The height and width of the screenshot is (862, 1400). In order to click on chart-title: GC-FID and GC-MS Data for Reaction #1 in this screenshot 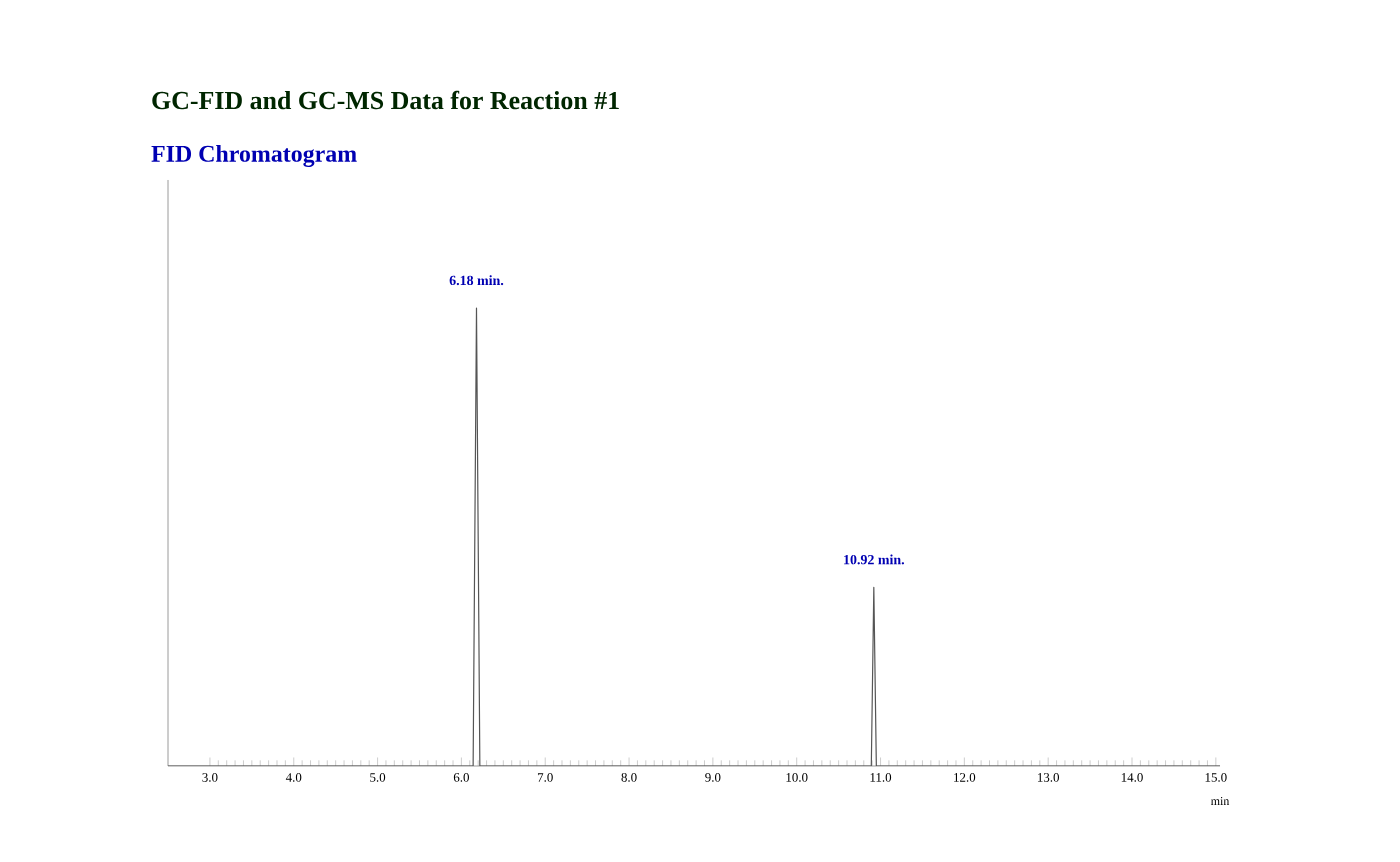, I will do `click(385, 100)`.